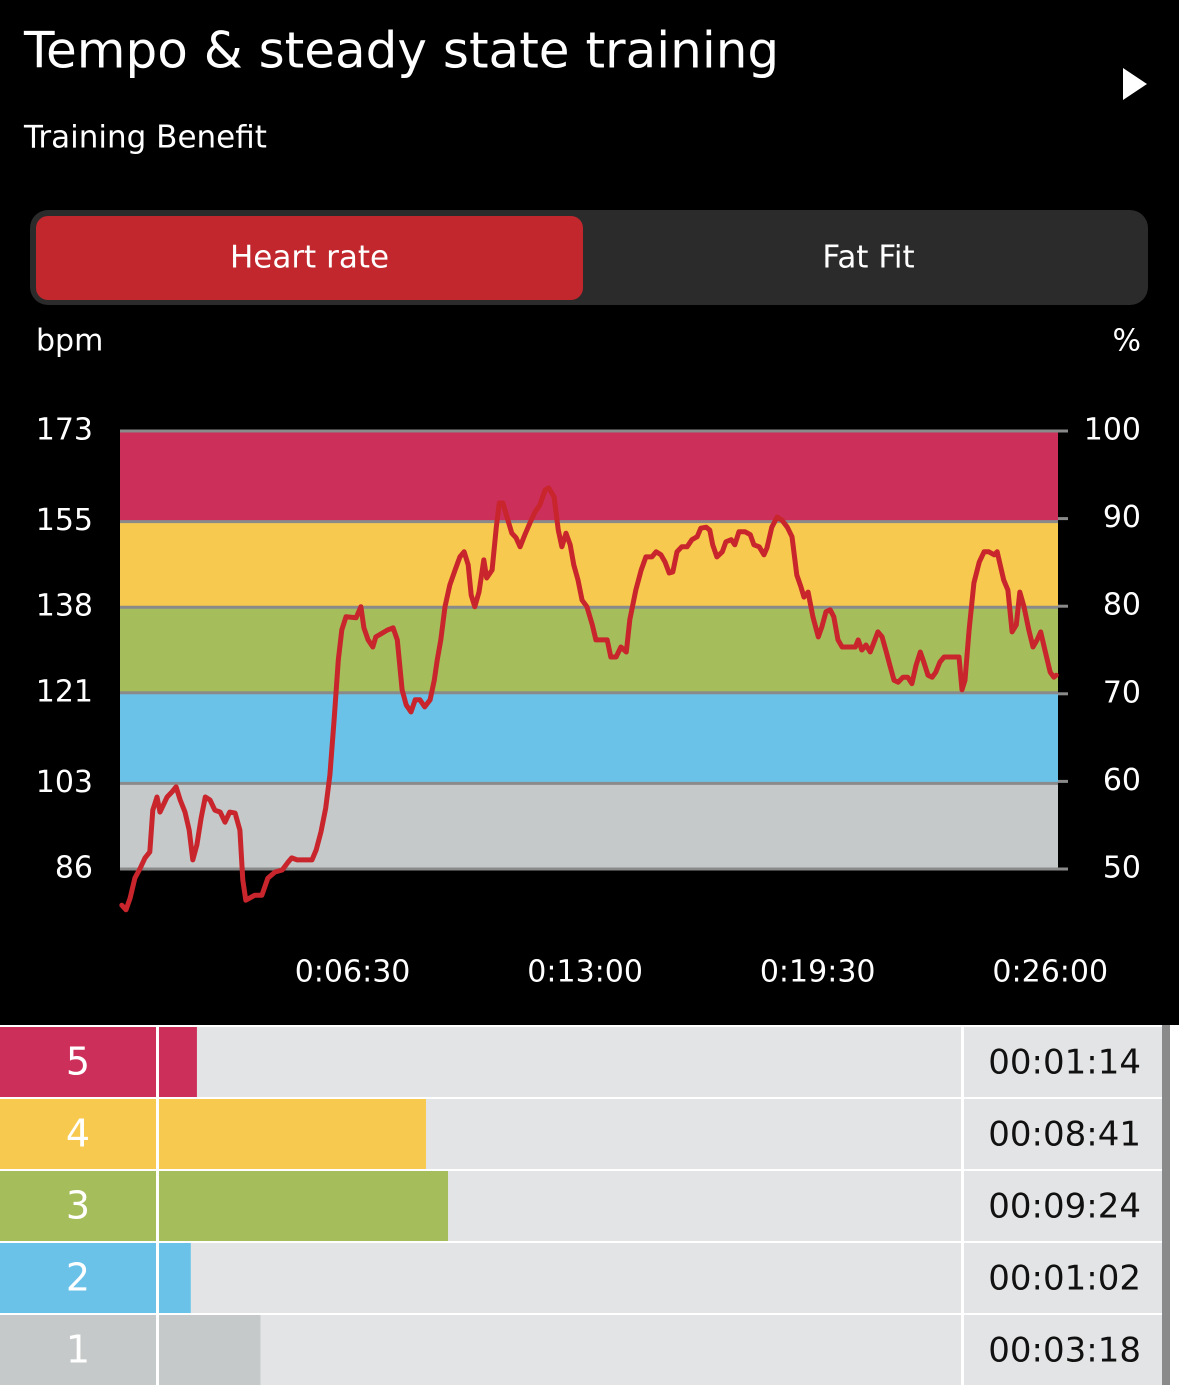 This screenshot has height=1385, width=1179. What do you see at coordinates (1122, 780) in the screenshot?
I see `y2-tick-label: 60` at bounding box center [1122, 780].